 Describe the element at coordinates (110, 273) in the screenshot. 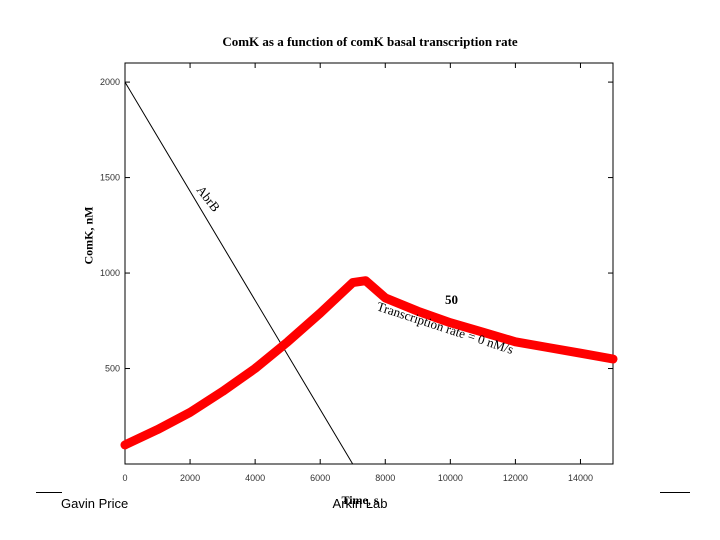

I see `y-tick-label: 1000` at that location.